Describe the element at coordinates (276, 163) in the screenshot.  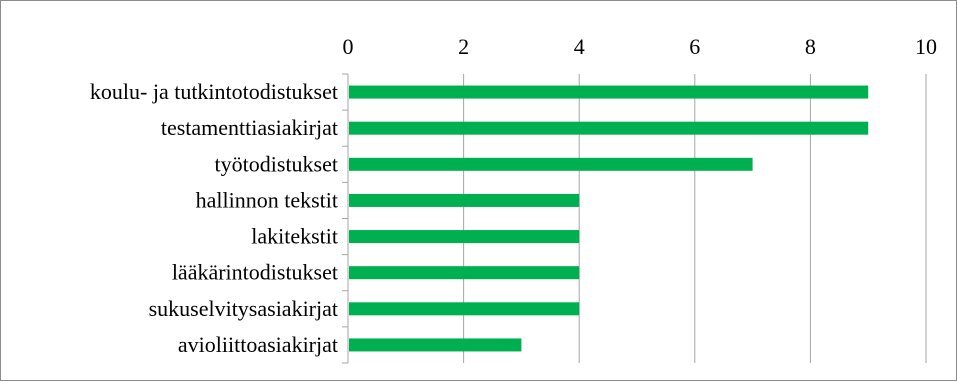
I see `category-label: työtodistukset` at that location.